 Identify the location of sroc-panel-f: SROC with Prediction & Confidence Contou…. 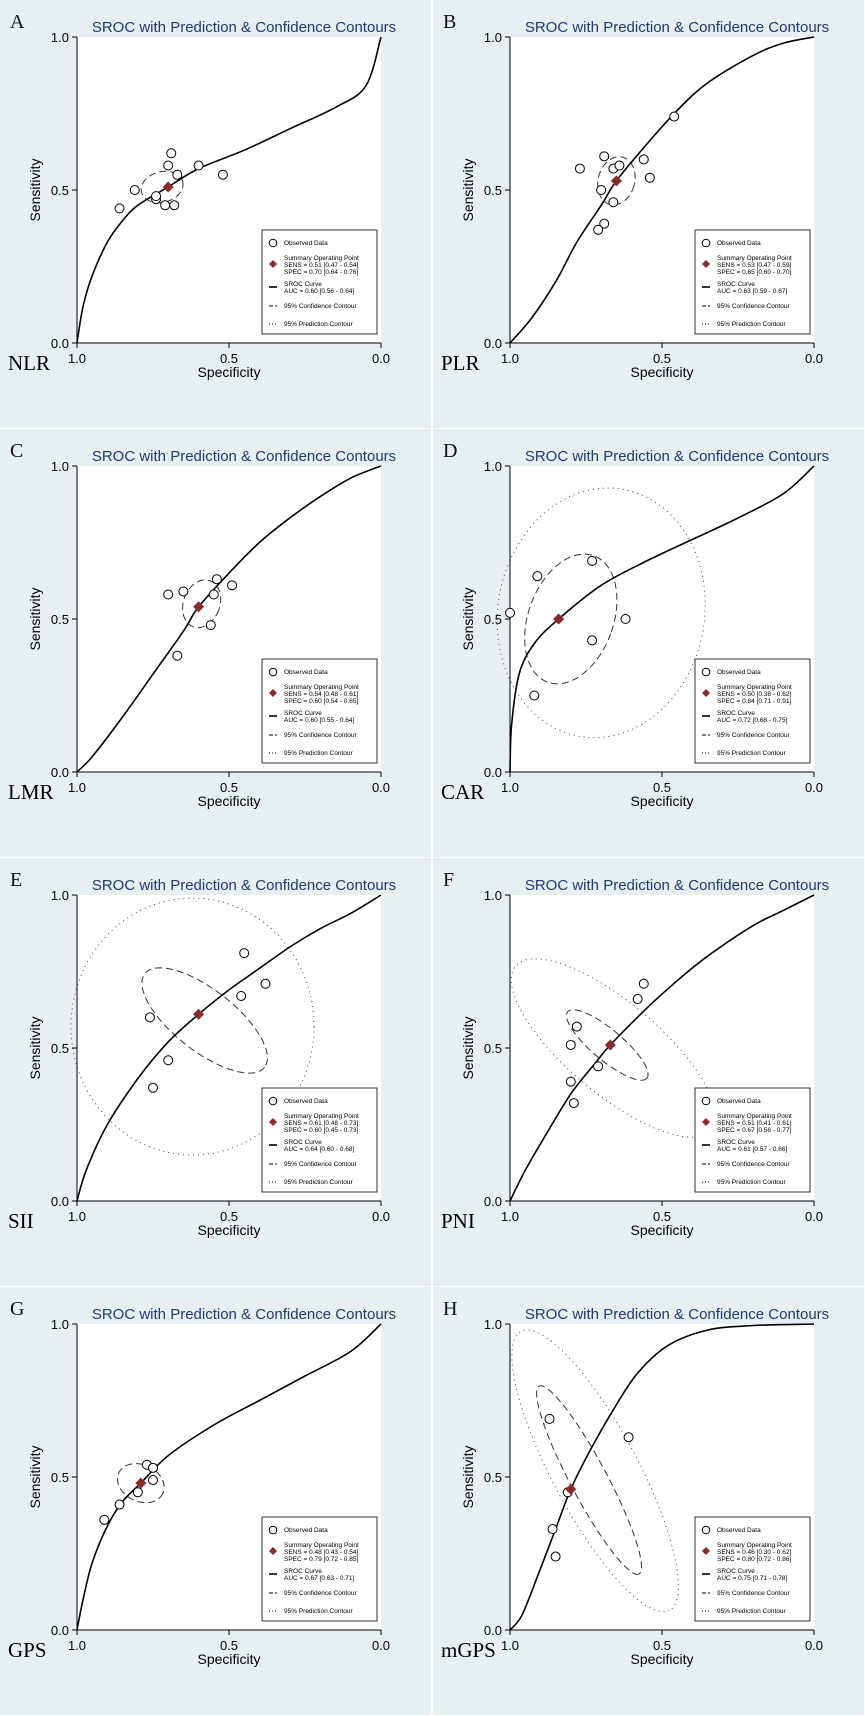
(649, 1072).